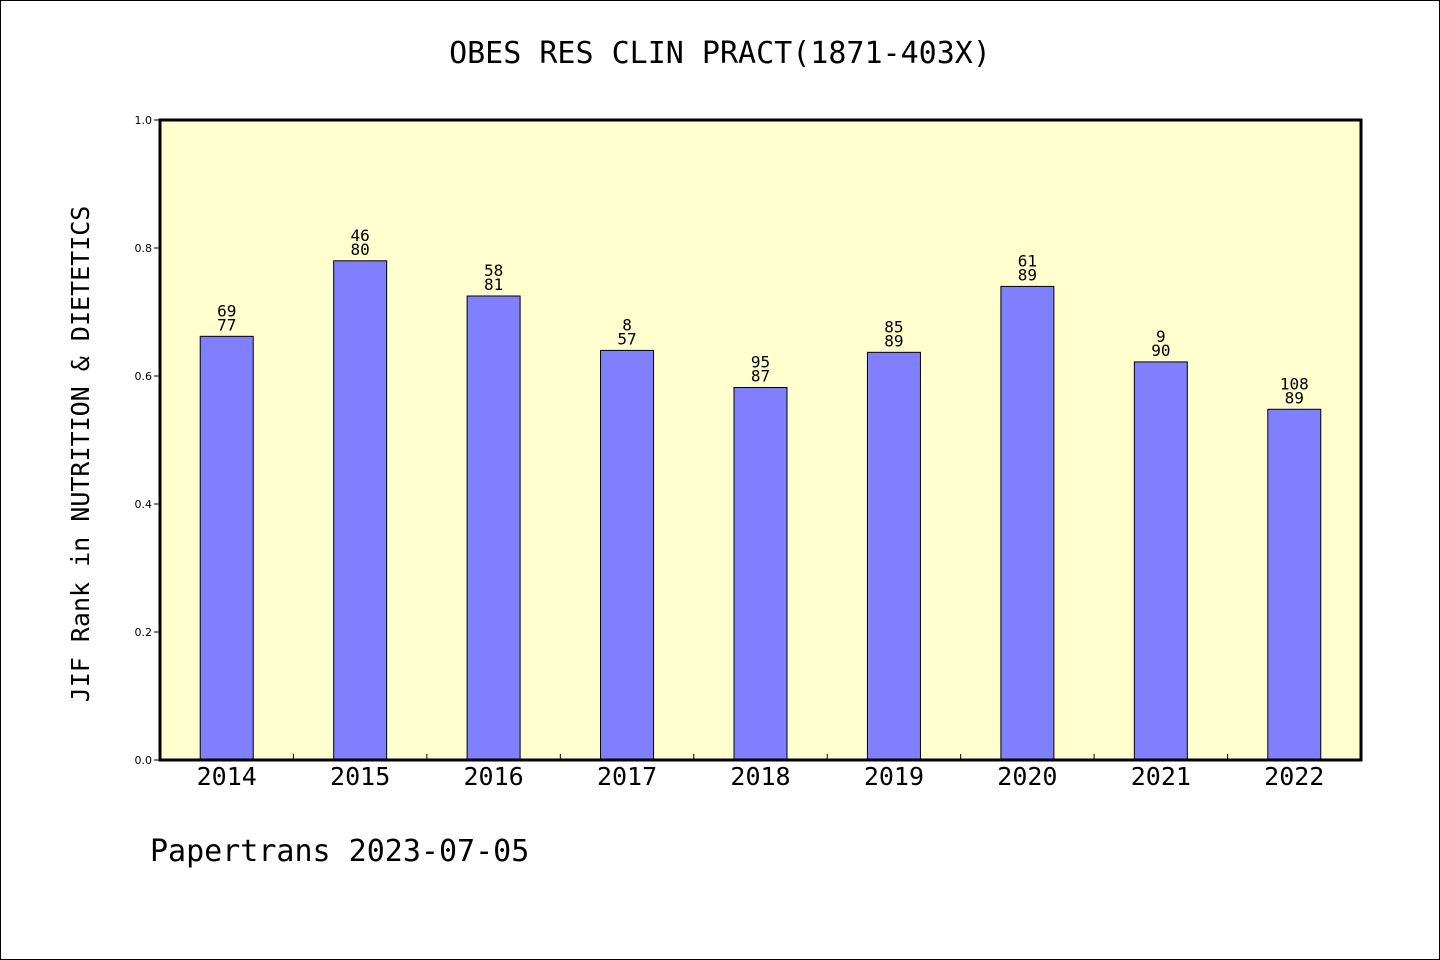 The height and width of the screenshot is (960, 1440). What do you see at coordinates (720, 53) in the screenshot?
I see `chart-title: OBES RES CLIN PRACT(1871-403X)` at bounding box center [720, 53].